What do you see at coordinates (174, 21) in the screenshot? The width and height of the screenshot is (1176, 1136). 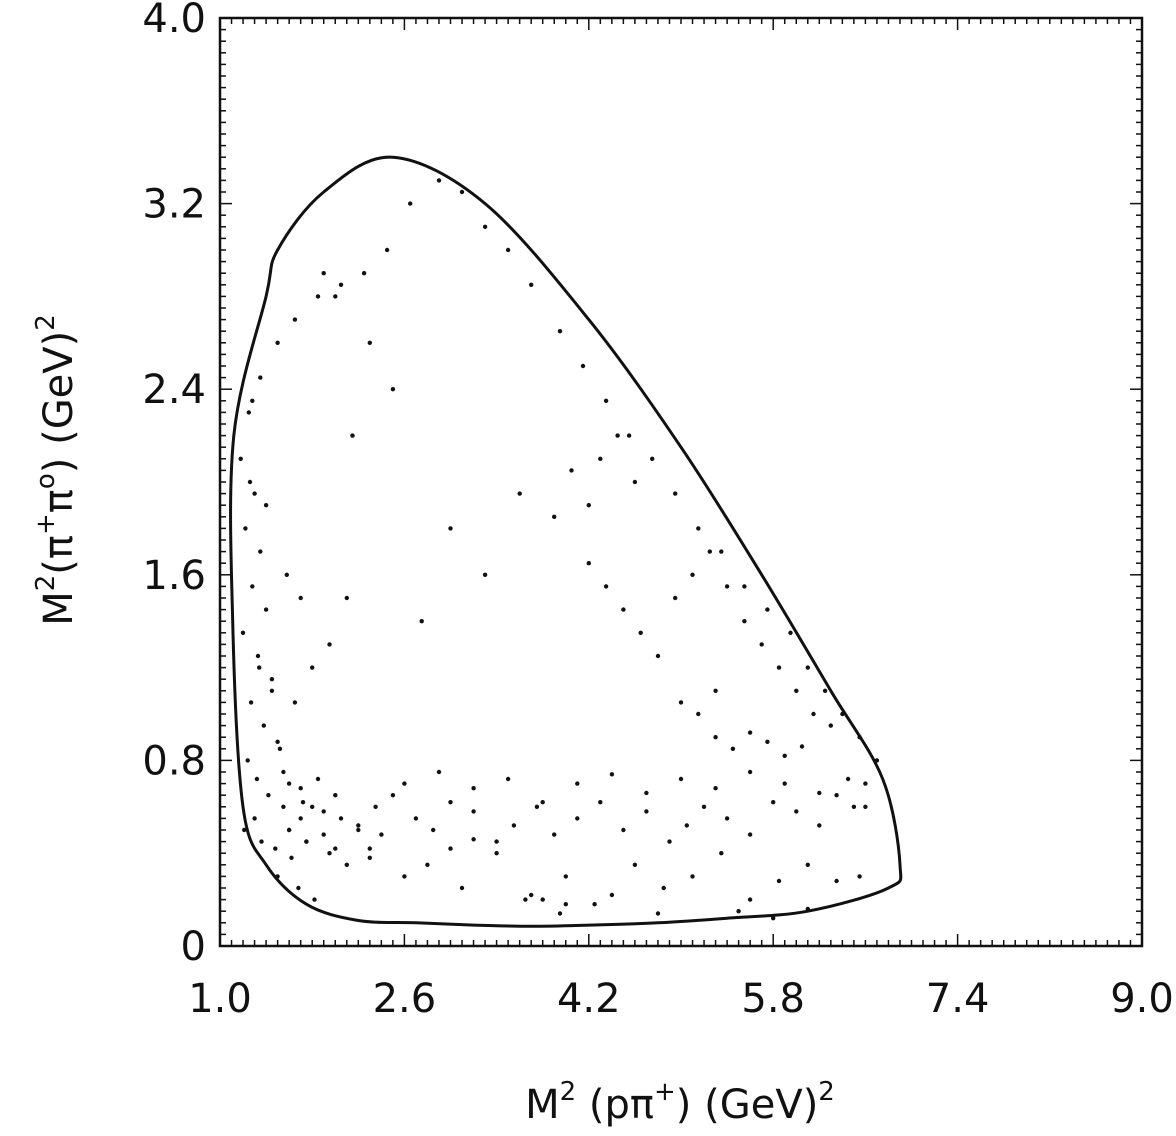 I see `y-tick-label: 4.0` at bounding box center [174, 21].